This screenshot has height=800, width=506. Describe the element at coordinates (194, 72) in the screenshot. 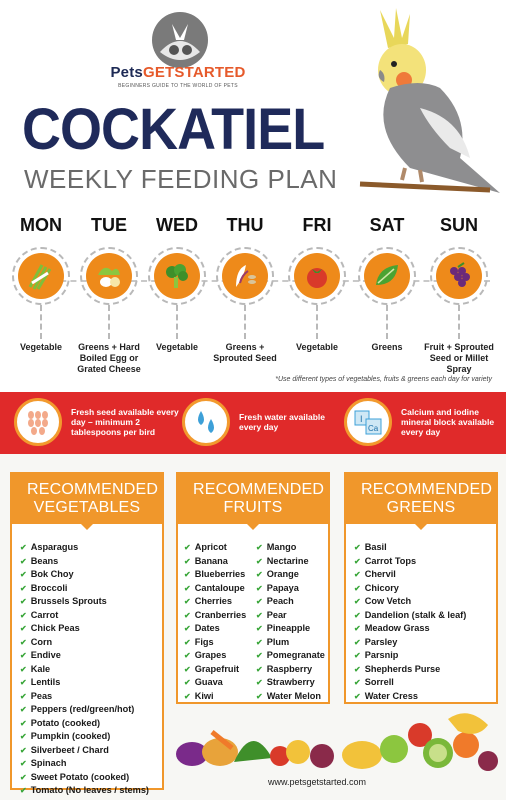

I see `brand-get-started: GETSTARTED` at that location.